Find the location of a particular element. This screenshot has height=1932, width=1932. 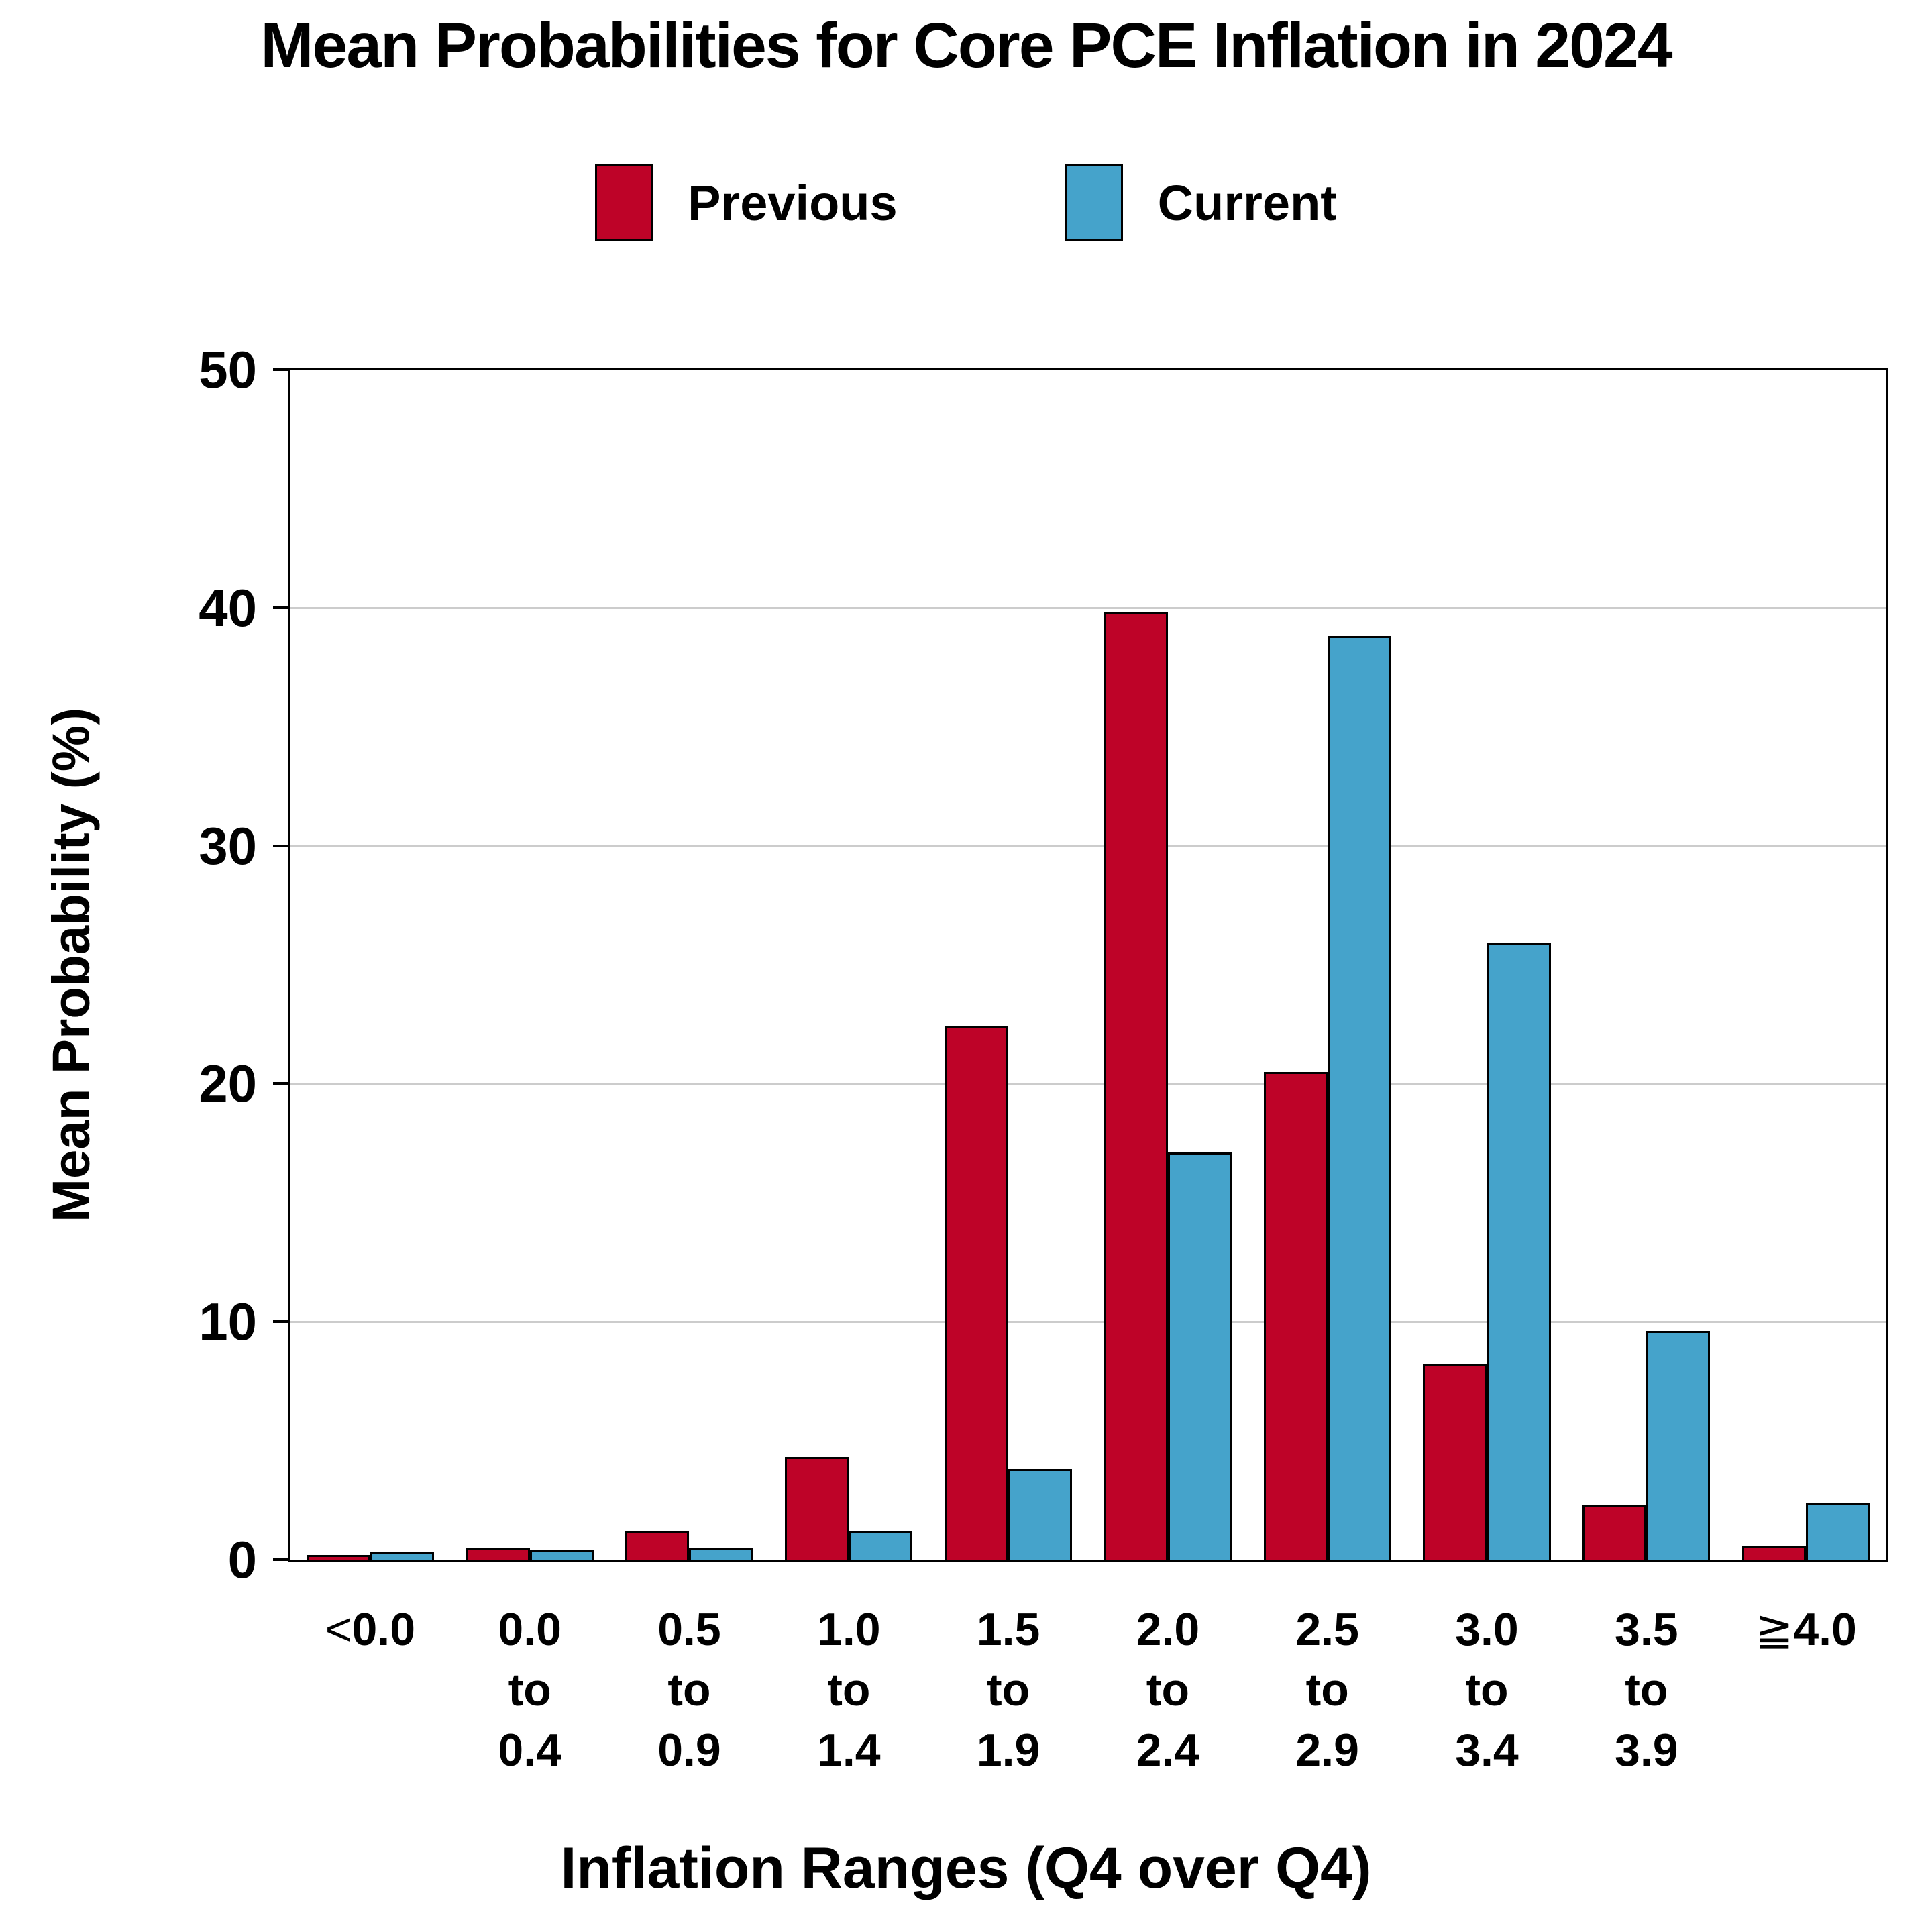

y-tick-label-30: 30 is located at coordinates (228, 845).